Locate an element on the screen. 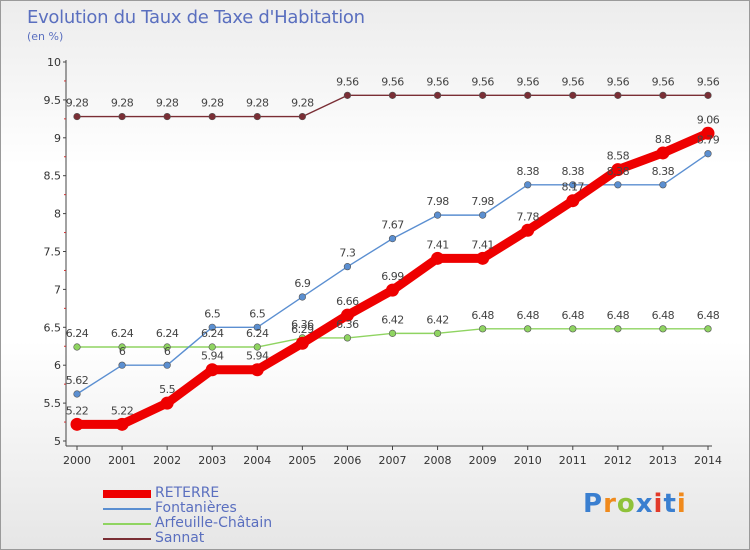 The width and height of the screenshot is (750, 550). legend-label: RETERRE is located at coordinates (187, 493).